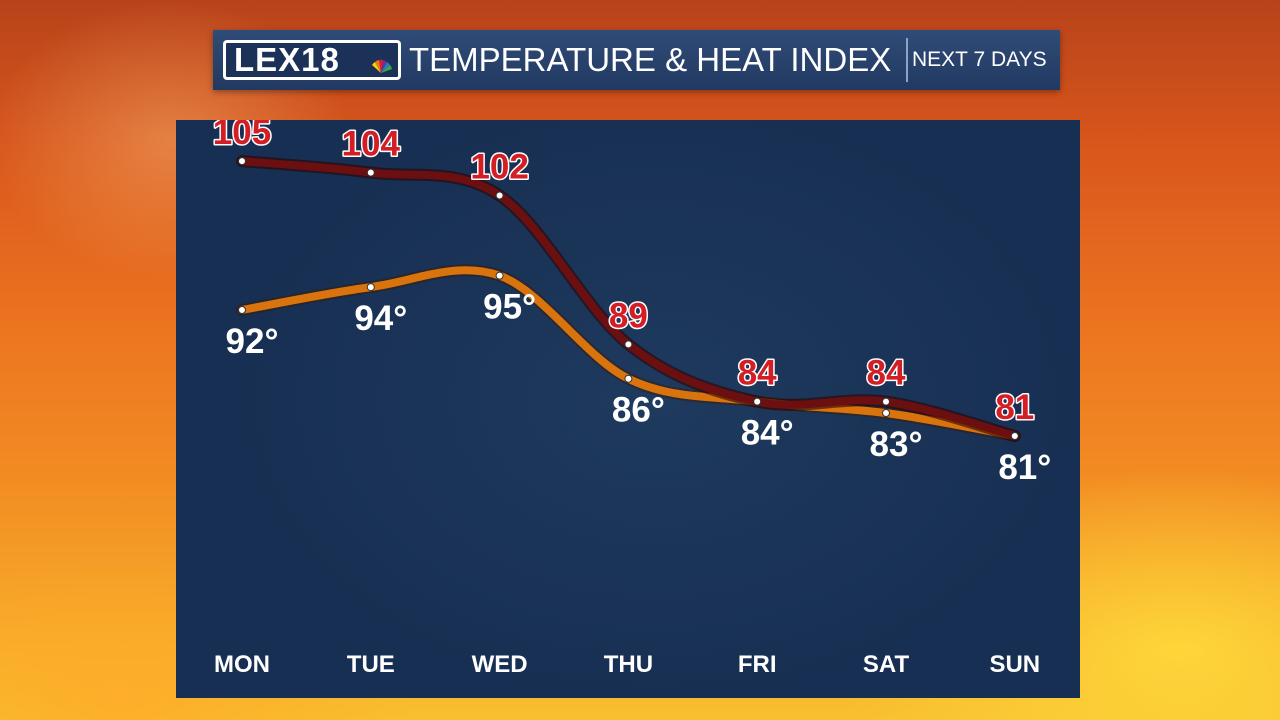  What do you see at coordinates (370, 172) in the screenshot?
I see `heat-index-point-tue` at bounding box center [370, 172].